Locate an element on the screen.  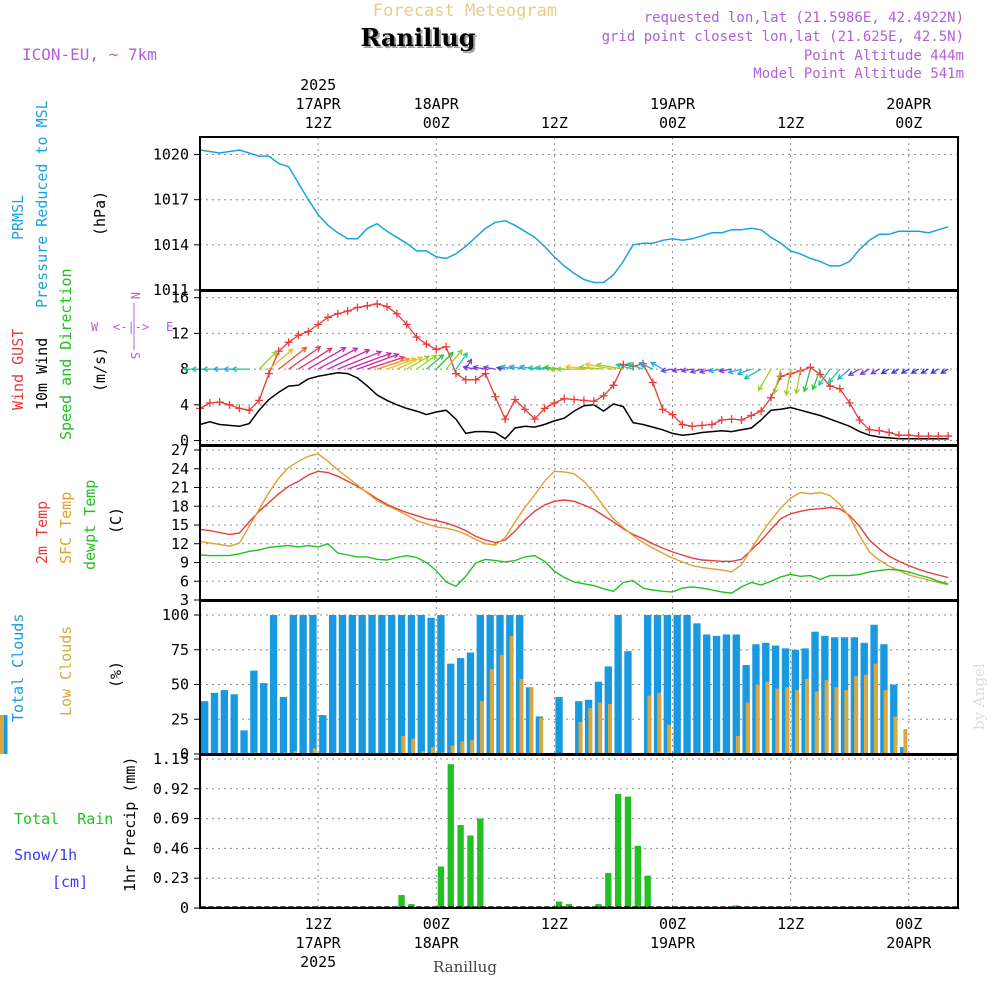
wind-label: 10m Wind is located at coordinates (42, 374).